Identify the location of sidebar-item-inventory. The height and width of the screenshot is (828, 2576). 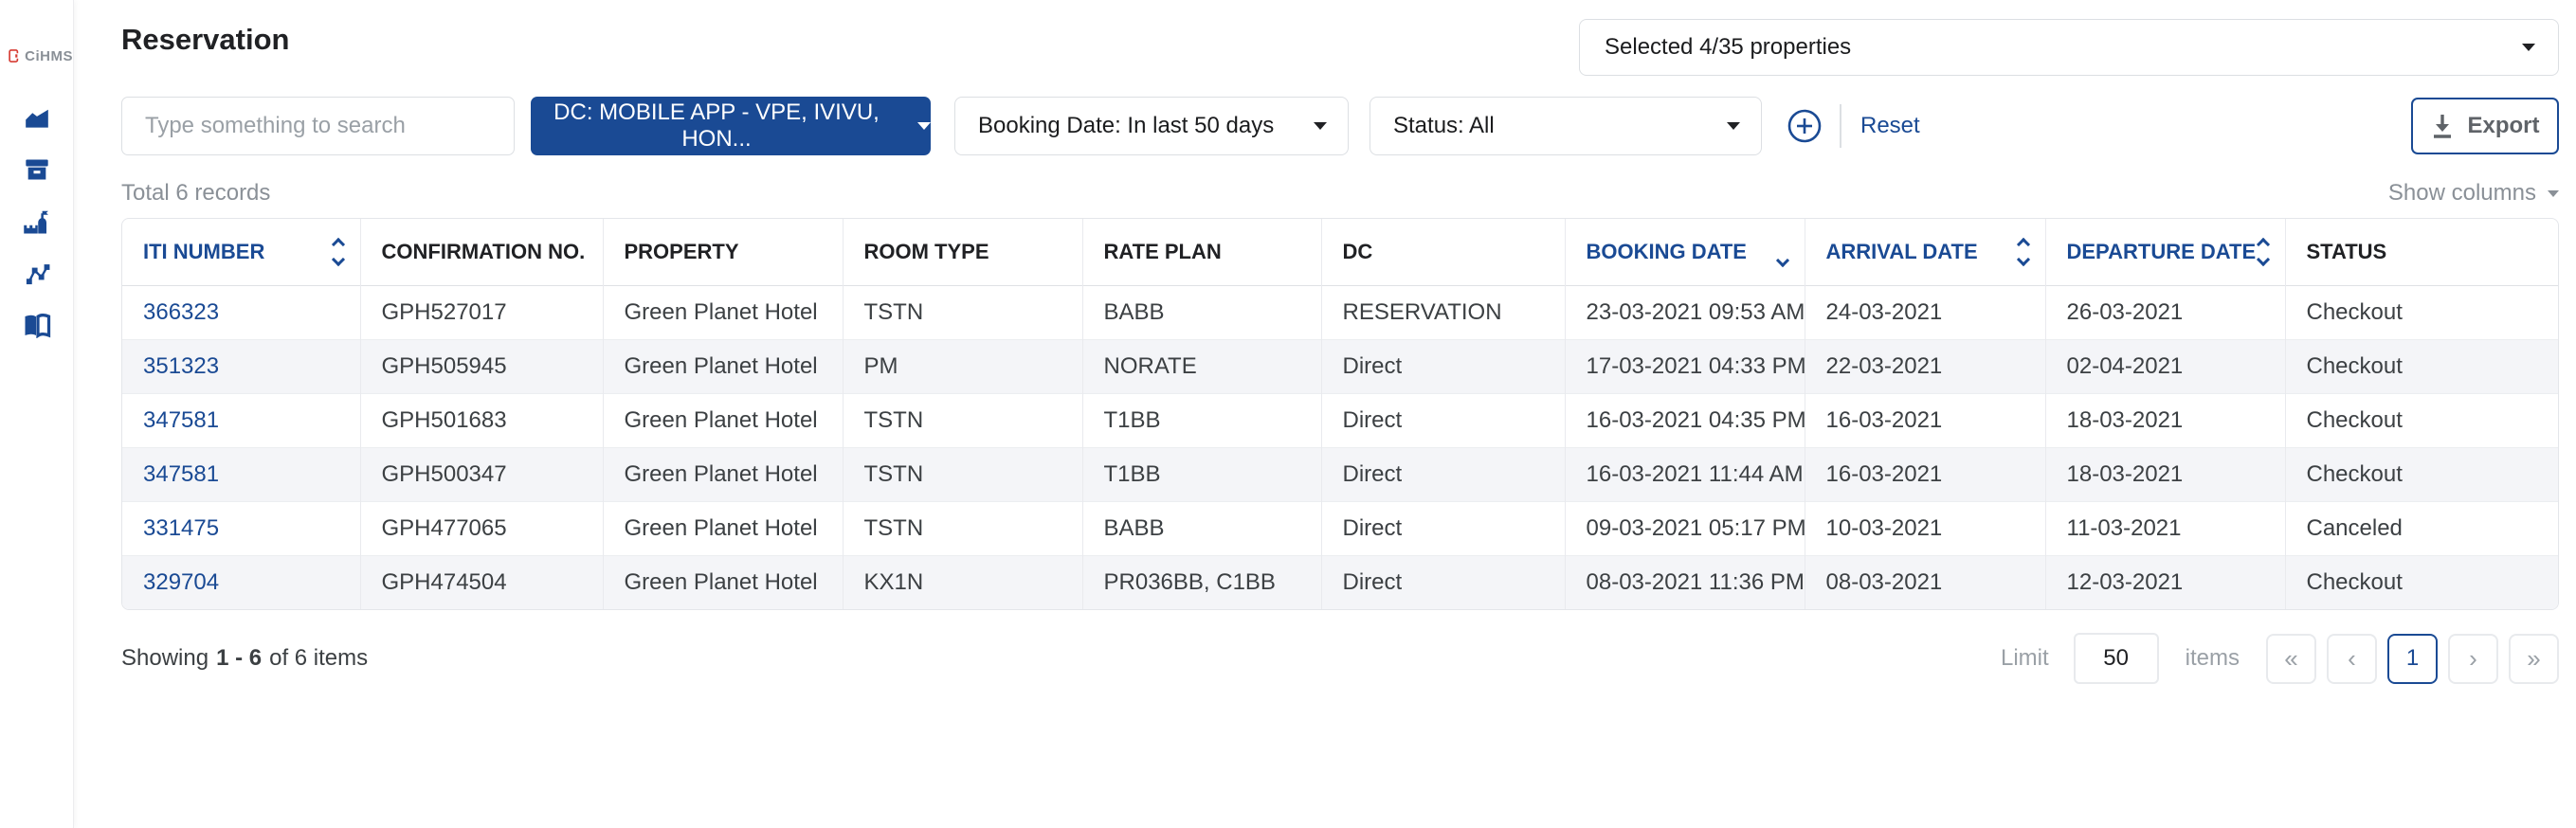
(37, 169).